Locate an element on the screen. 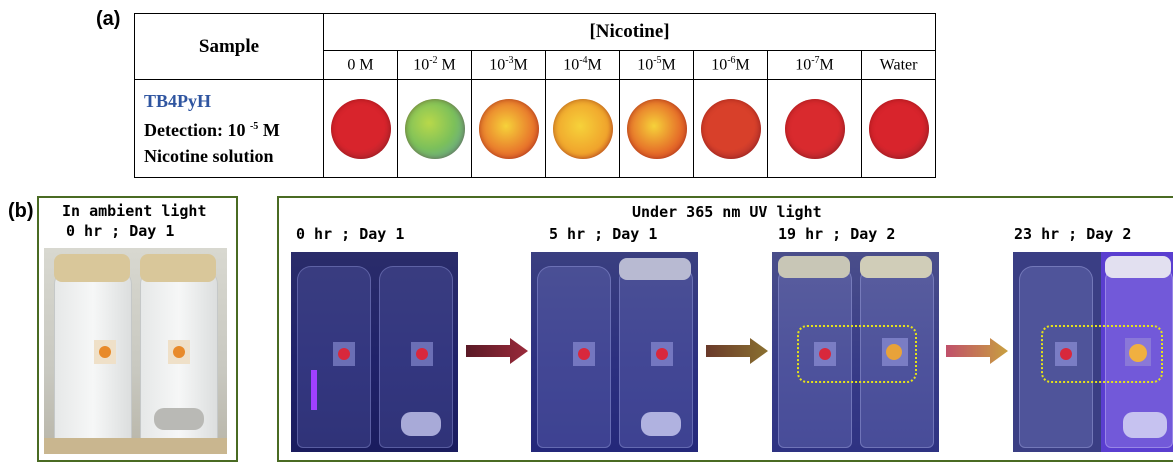 This screenshot has width=1173, height=462. uv-time-1: 0 hr ; Day 1 is located at coordinates (350, 234).